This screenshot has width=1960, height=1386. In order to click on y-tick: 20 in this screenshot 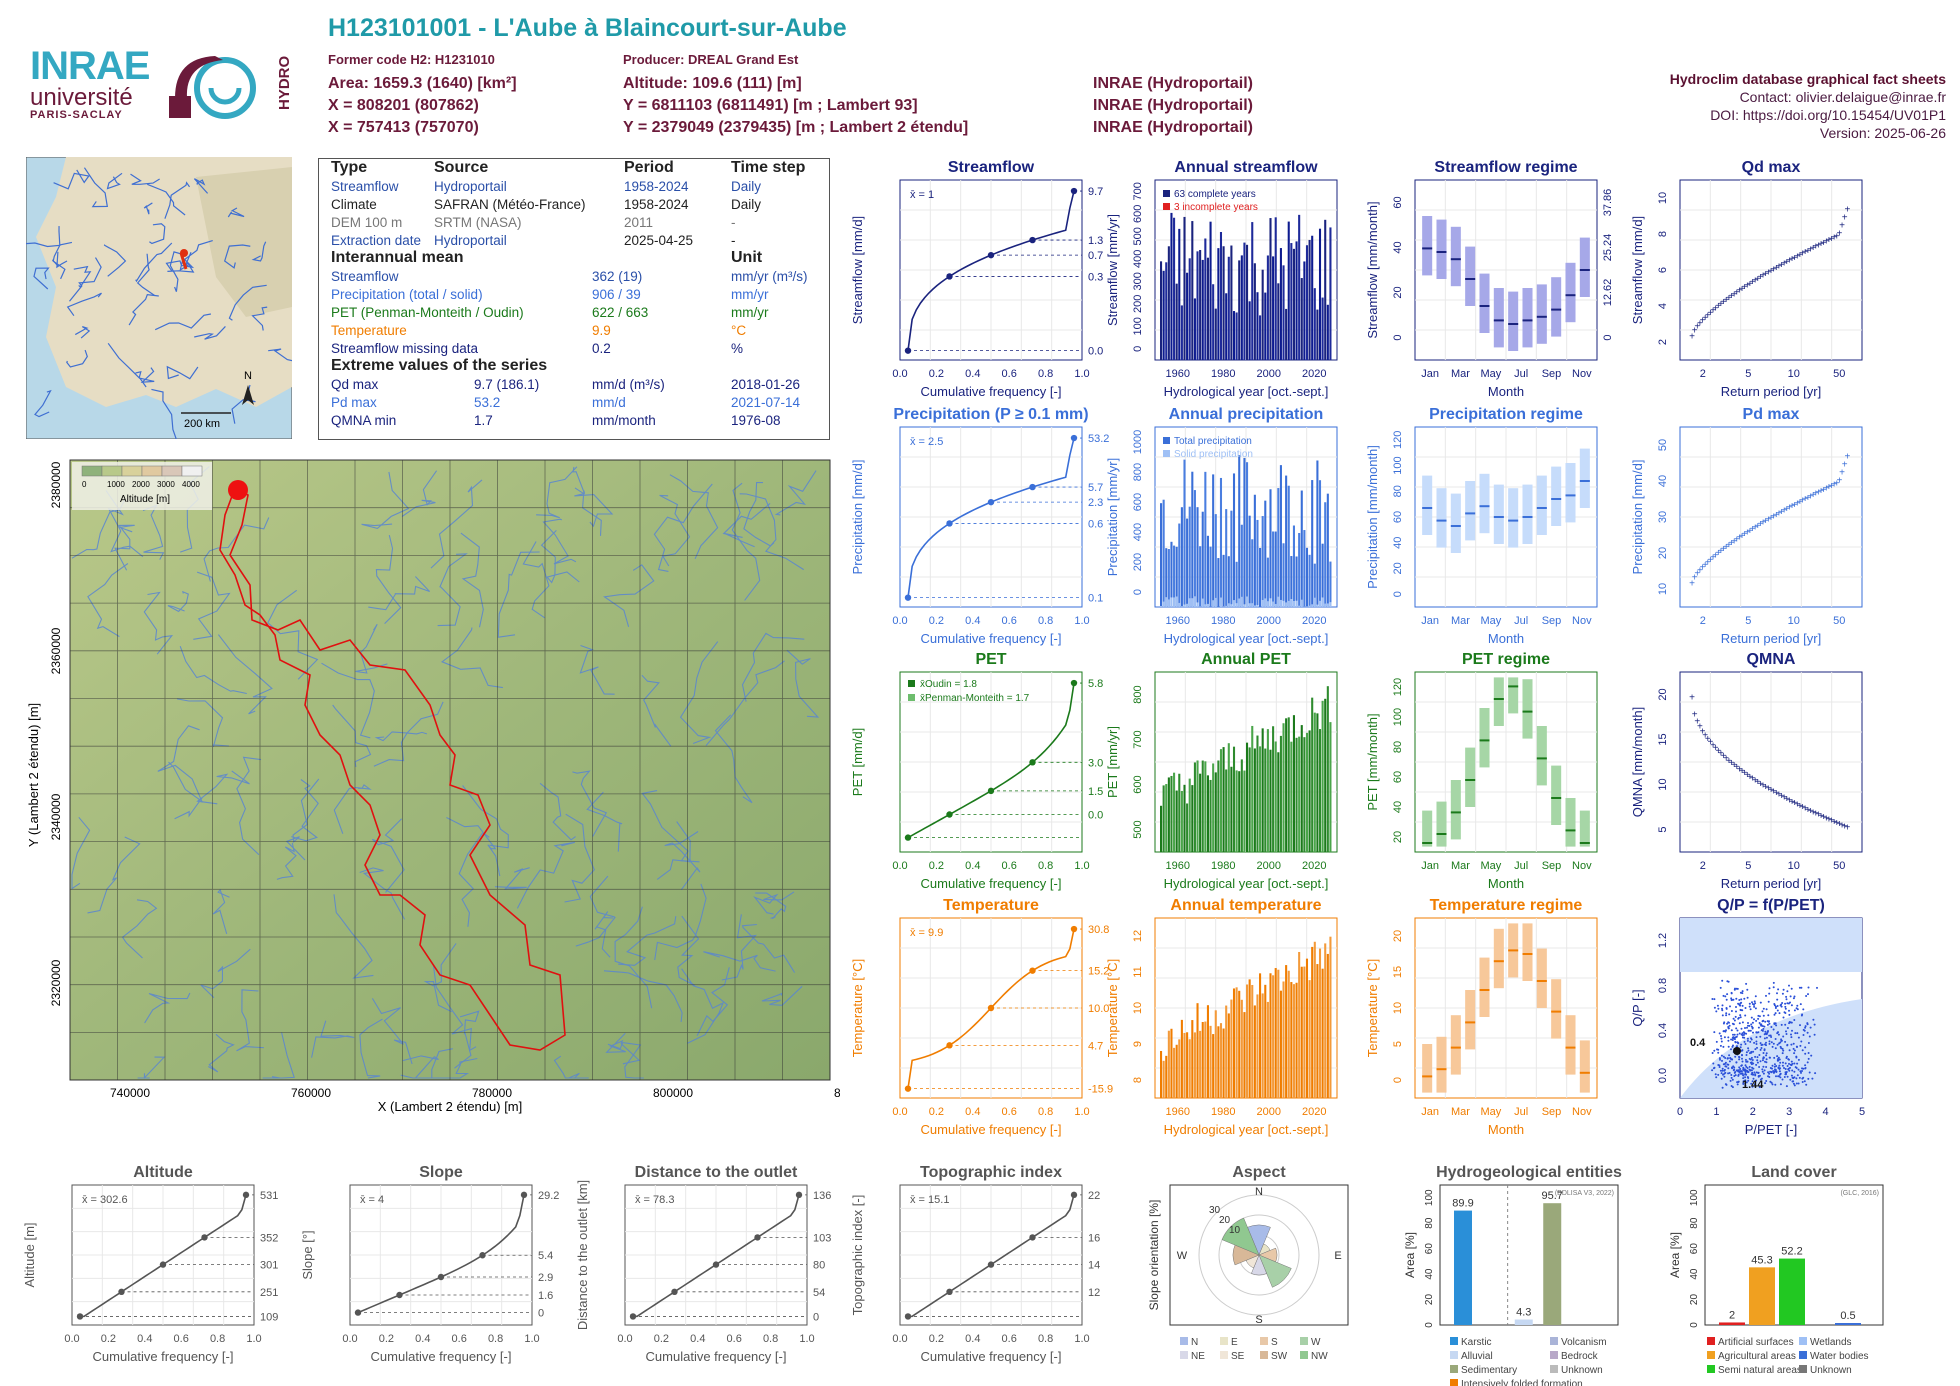, I will do `click(1398, 568)`.